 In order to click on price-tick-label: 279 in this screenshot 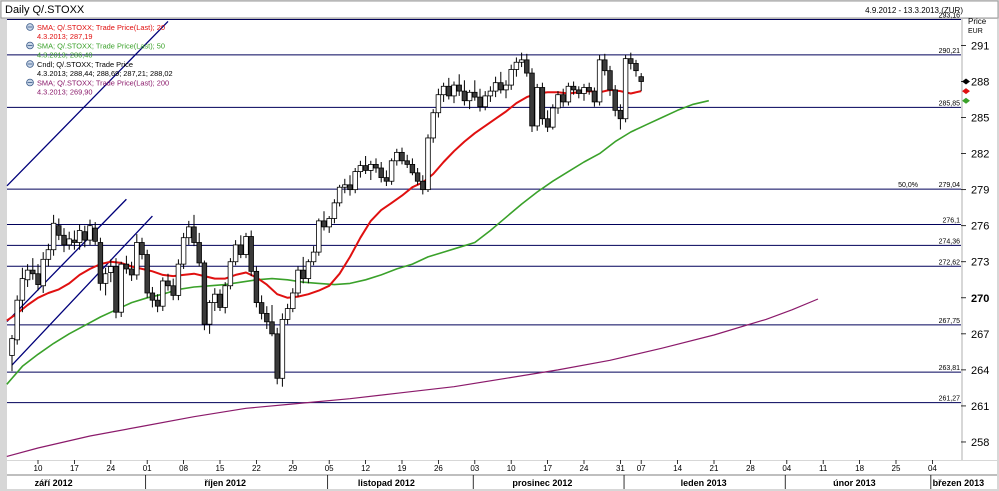, I will do `click(980, 191)`.